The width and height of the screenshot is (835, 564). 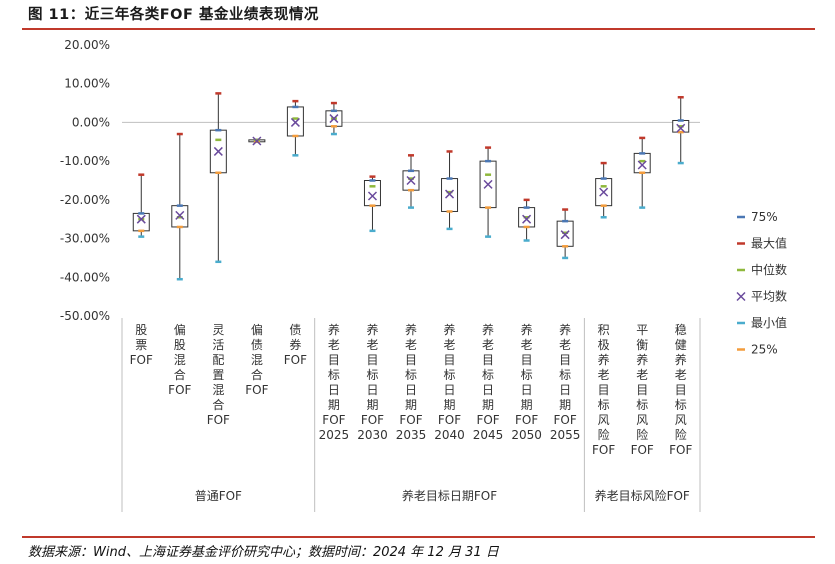 What do you see at coordinates (411, 382) in the screenshot?
I see `x-category-label: 养老目标日期 FOF 2035` at bounding box center [411, 382].